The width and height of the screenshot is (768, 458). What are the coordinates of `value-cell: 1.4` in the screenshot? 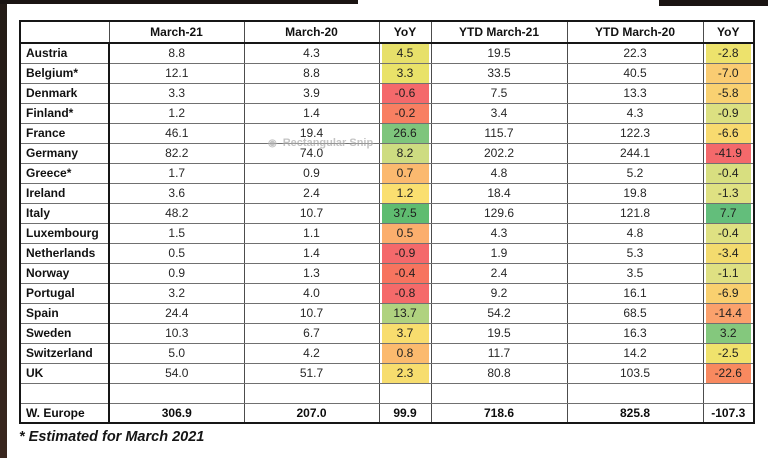 It's located at (312, 253).